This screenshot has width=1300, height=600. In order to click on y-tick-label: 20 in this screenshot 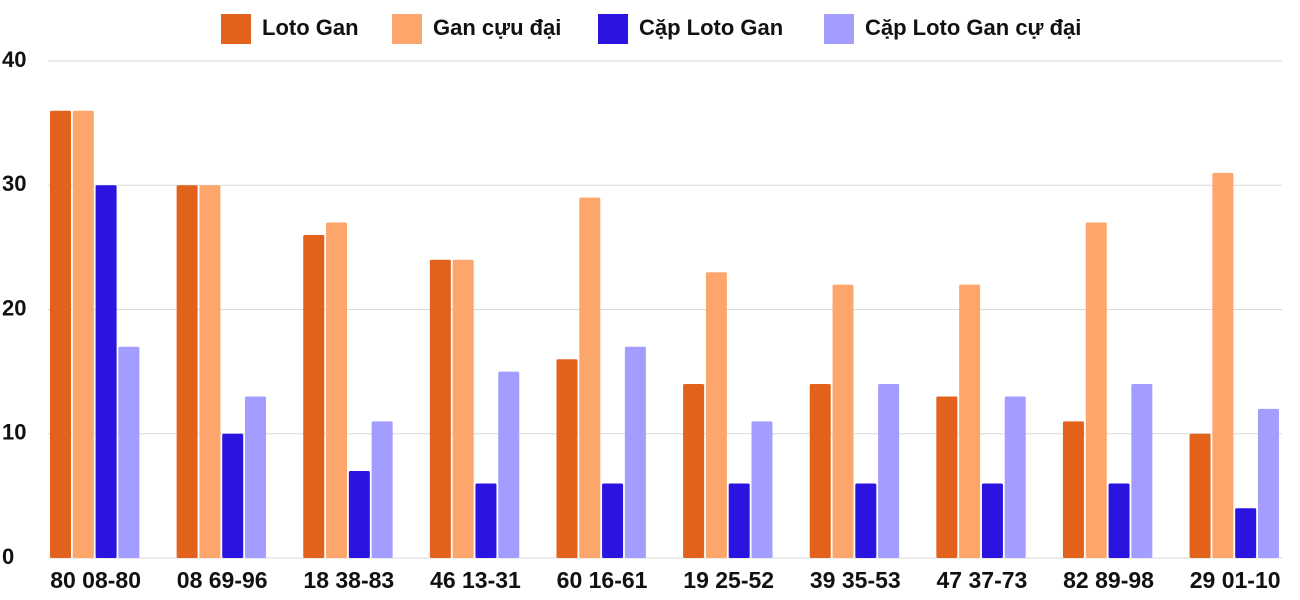, I will do `click(14, 307)`.